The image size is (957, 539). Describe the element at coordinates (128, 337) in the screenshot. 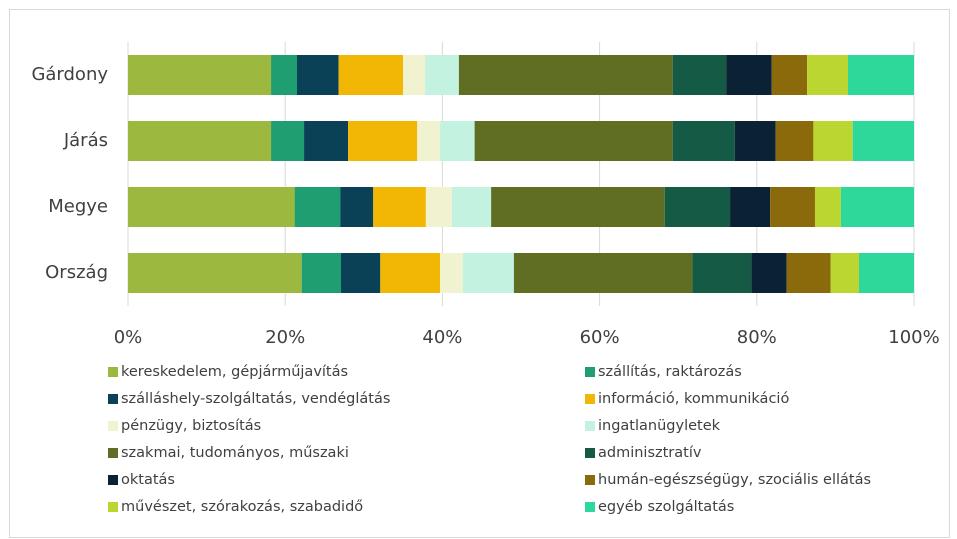

I see `x-tick-label: 0%` at that location.